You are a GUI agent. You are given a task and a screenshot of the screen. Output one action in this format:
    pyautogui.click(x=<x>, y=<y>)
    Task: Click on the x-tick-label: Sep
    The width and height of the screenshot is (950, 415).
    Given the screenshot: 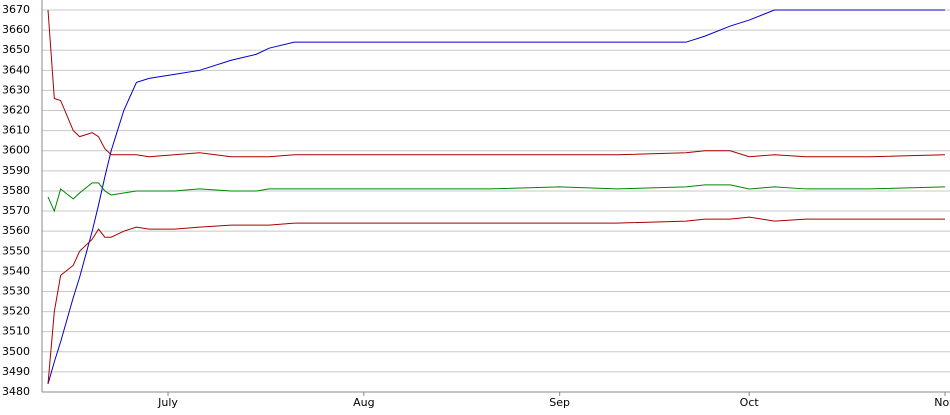 What is the action you would take?
    pyautogui.click(x=559, y=402)
    